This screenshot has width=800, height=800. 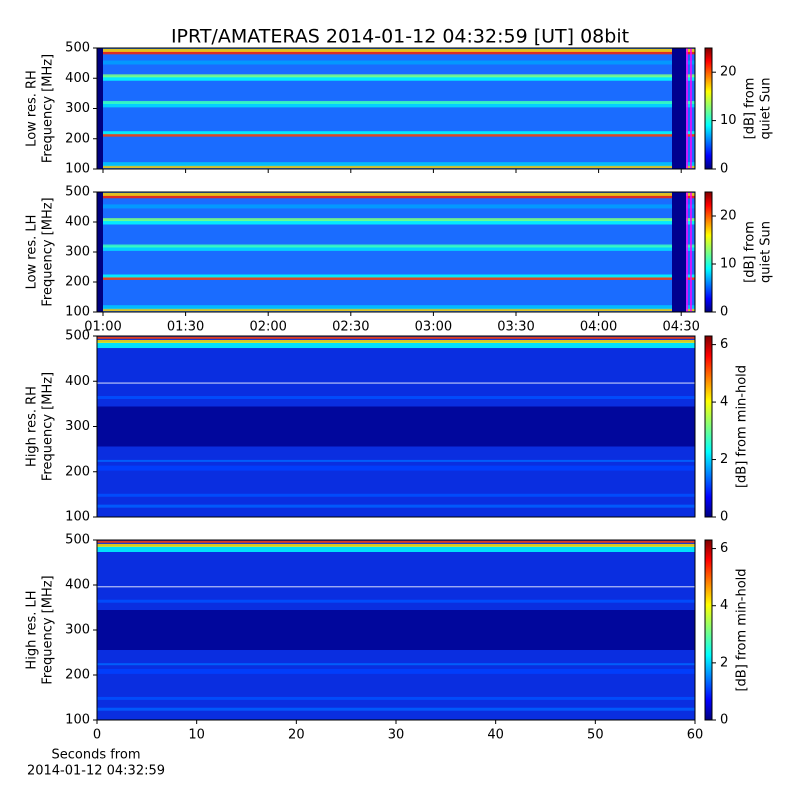 What do you see at coordinates (598, 327) in the screenshot?
I see `x-tick-label: 04:00` at bounding box center [598, 327].